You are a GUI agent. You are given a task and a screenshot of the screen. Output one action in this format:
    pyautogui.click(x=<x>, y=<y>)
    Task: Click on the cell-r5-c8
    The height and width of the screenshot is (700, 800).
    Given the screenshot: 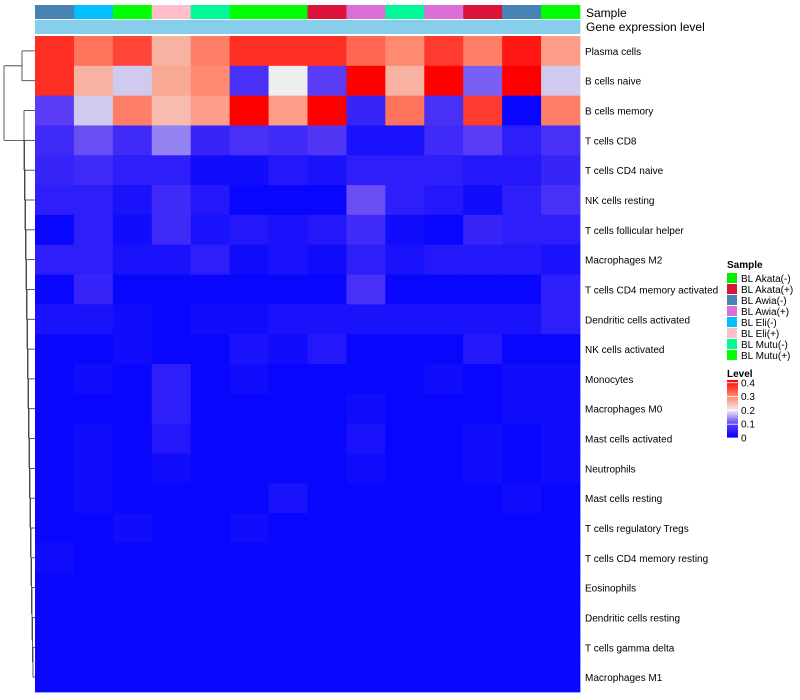 What is the action you would take?
    pyautogui.click(x=366, y=200)
    